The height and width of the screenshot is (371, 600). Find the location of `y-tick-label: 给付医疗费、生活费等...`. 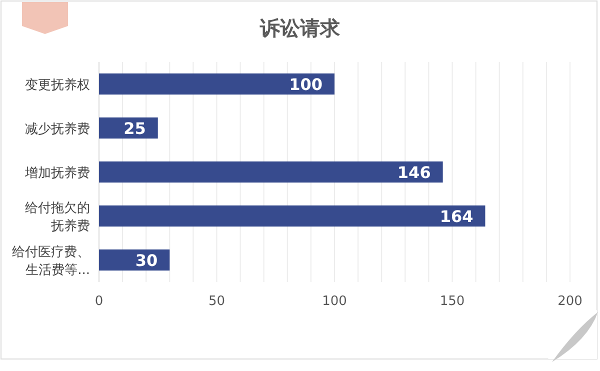

y-tick-label: 给付医疗费、生活费等... is located at coordinates (51, 261).